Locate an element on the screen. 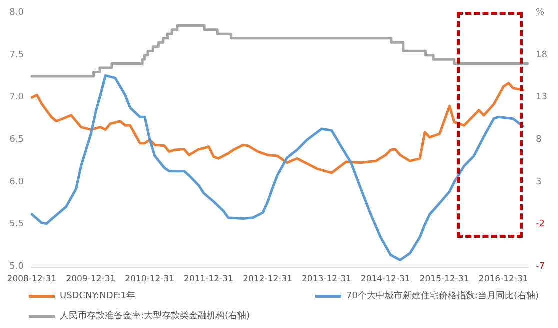 This screenshot has height=328, width=558. y-tick-label: 5.5 is located at coordinates (17, 225).